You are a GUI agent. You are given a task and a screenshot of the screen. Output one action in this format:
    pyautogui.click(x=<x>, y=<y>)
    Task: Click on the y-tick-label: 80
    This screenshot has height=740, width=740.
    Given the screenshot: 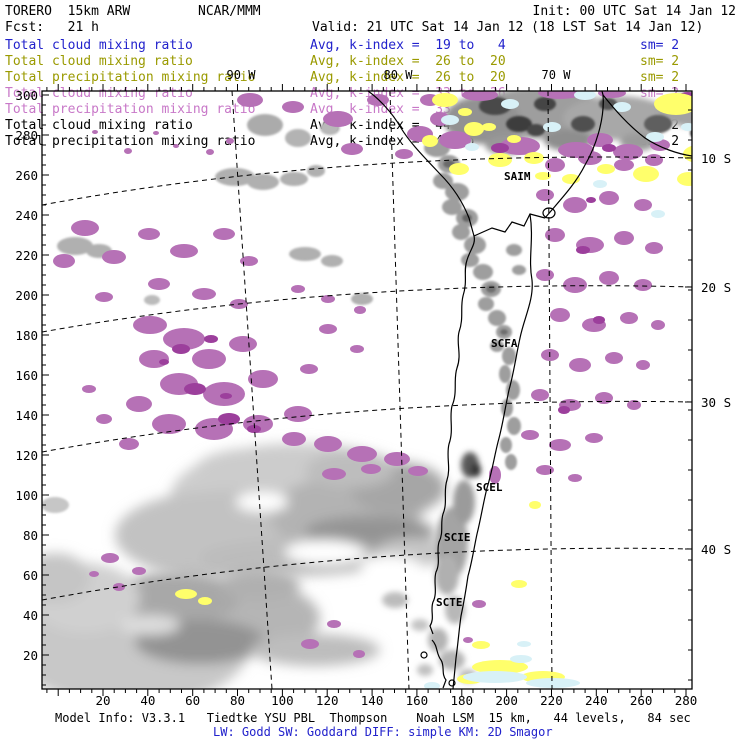 What is the action you would take?
    pyautogui.click(x=30, y=535)
    